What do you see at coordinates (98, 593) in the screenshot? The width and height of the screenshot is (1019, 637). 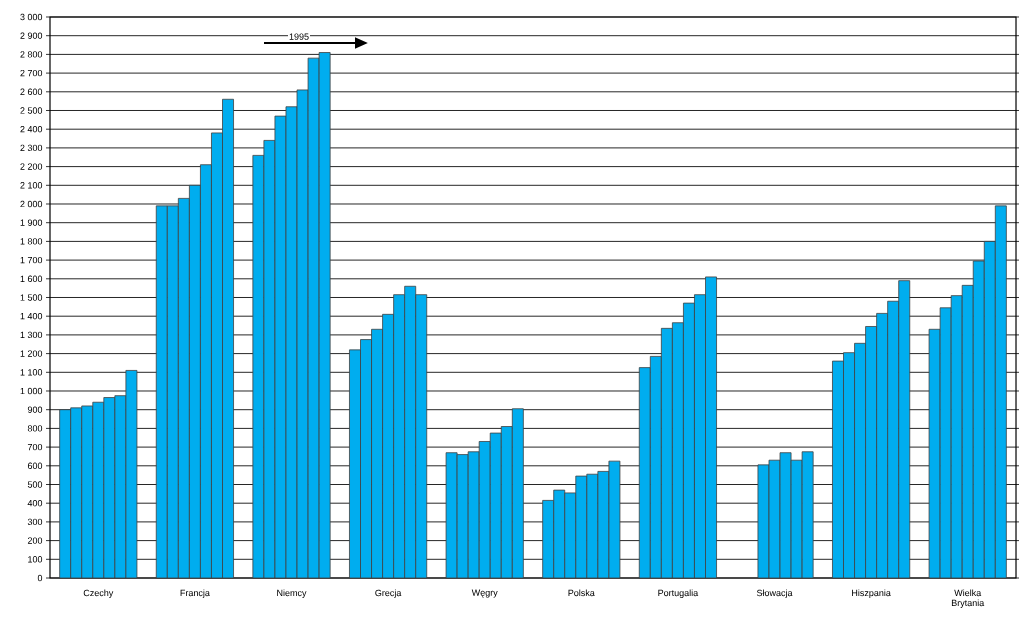 I see `x-tick-label: Czechy` at bounding box center [98, 593].